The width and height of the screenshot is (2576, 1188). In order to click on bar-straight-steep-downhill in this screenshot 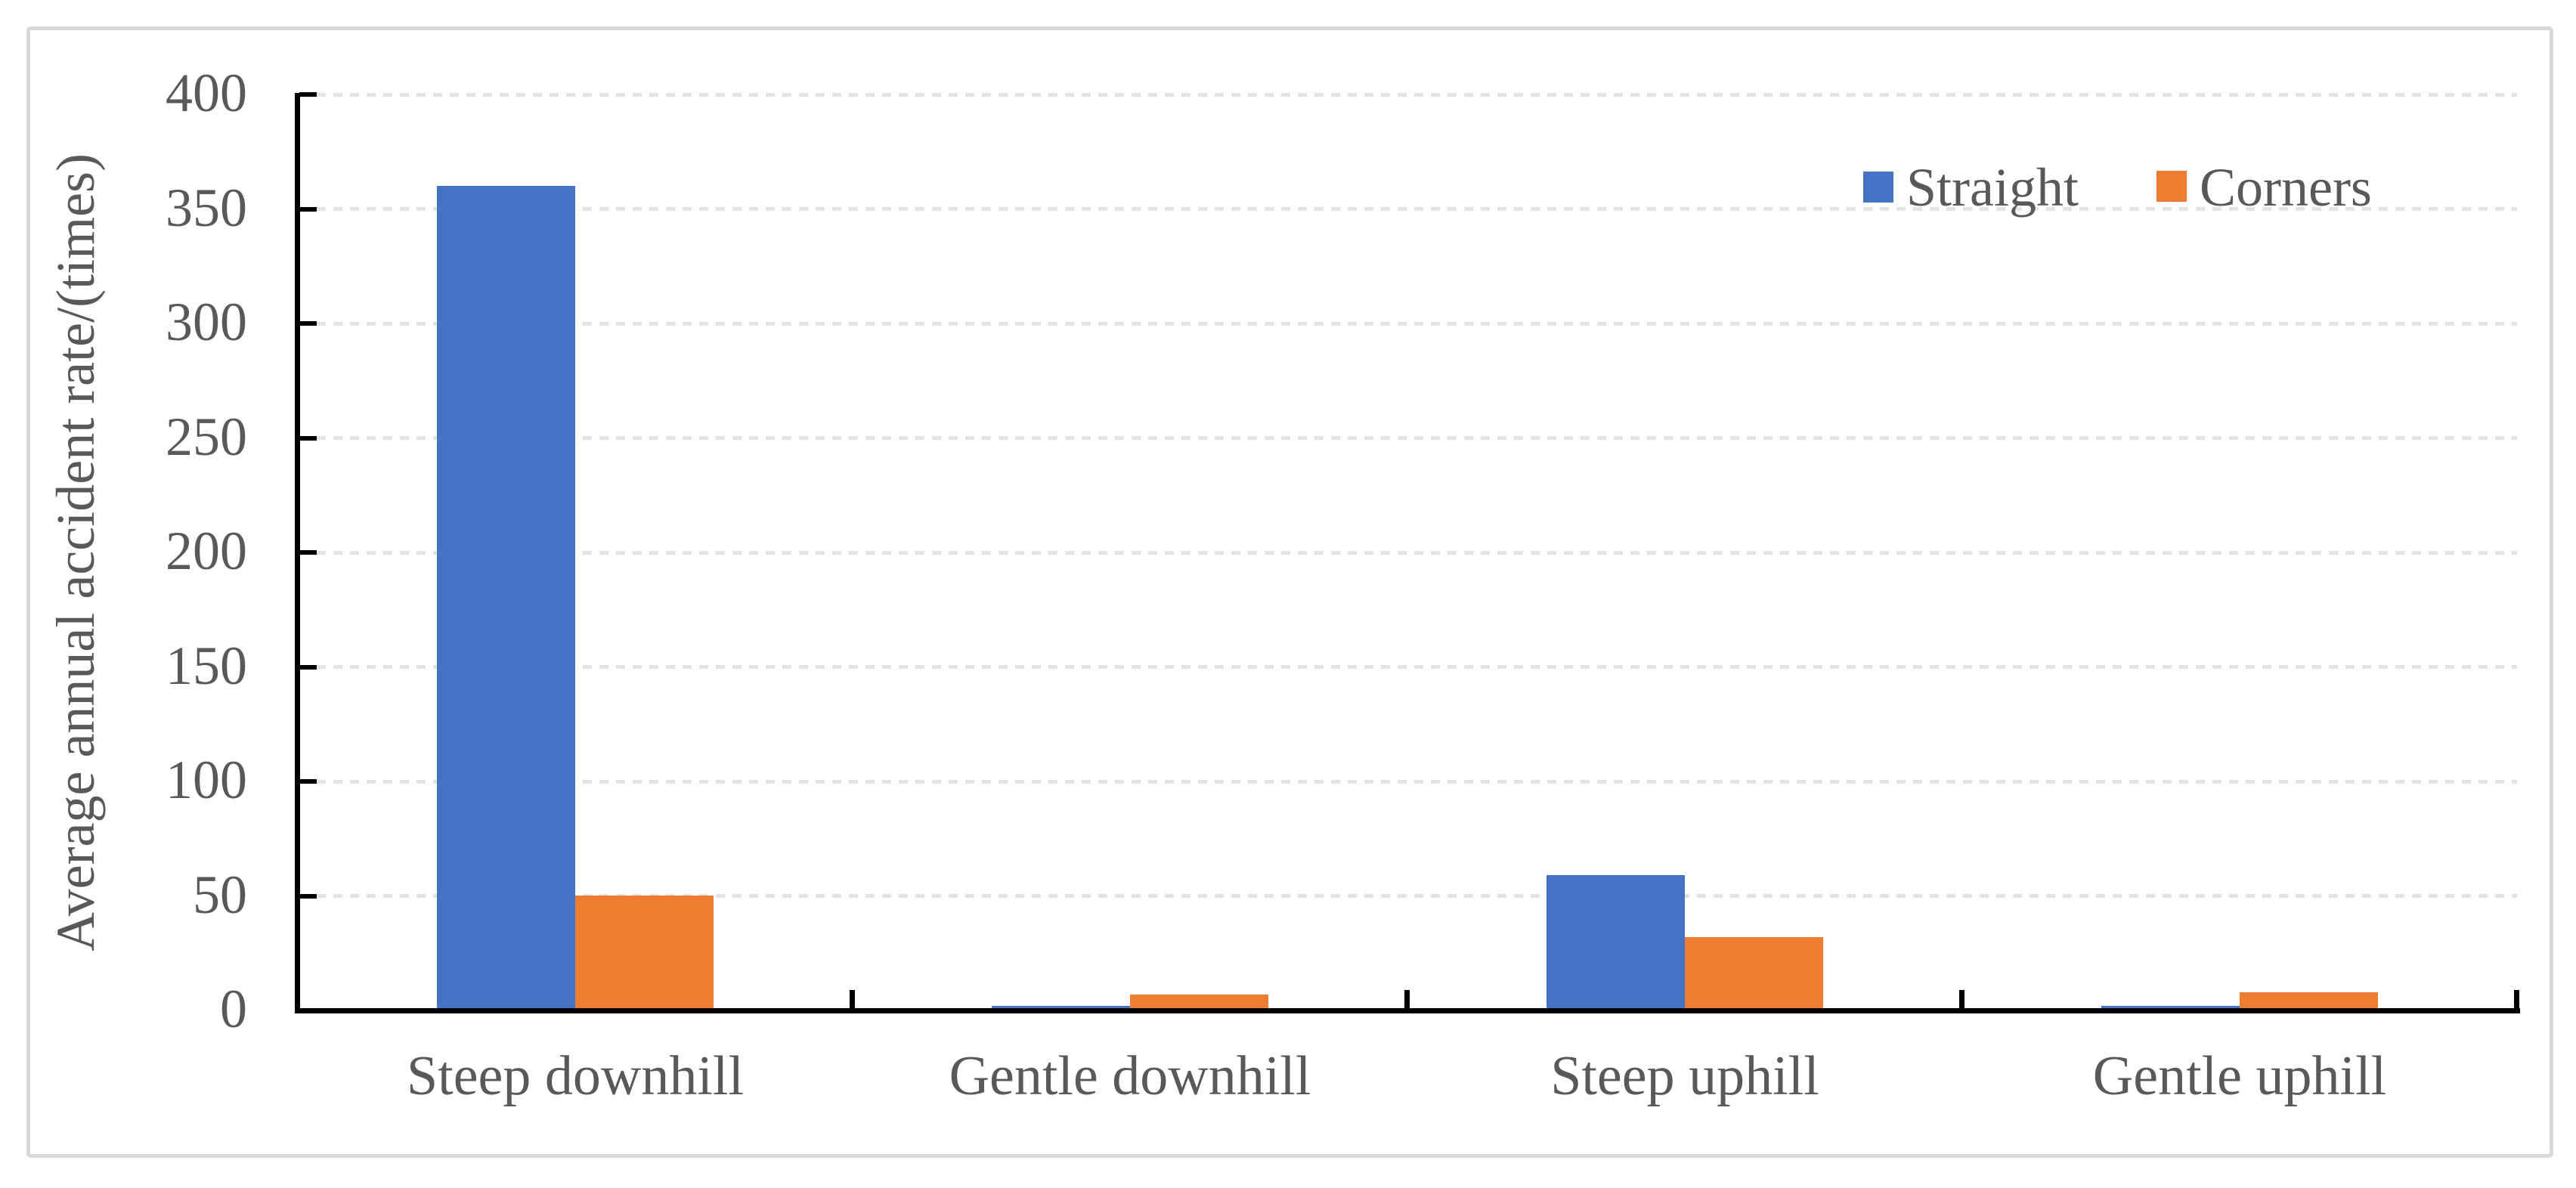, I will do `click(506, 598)`.